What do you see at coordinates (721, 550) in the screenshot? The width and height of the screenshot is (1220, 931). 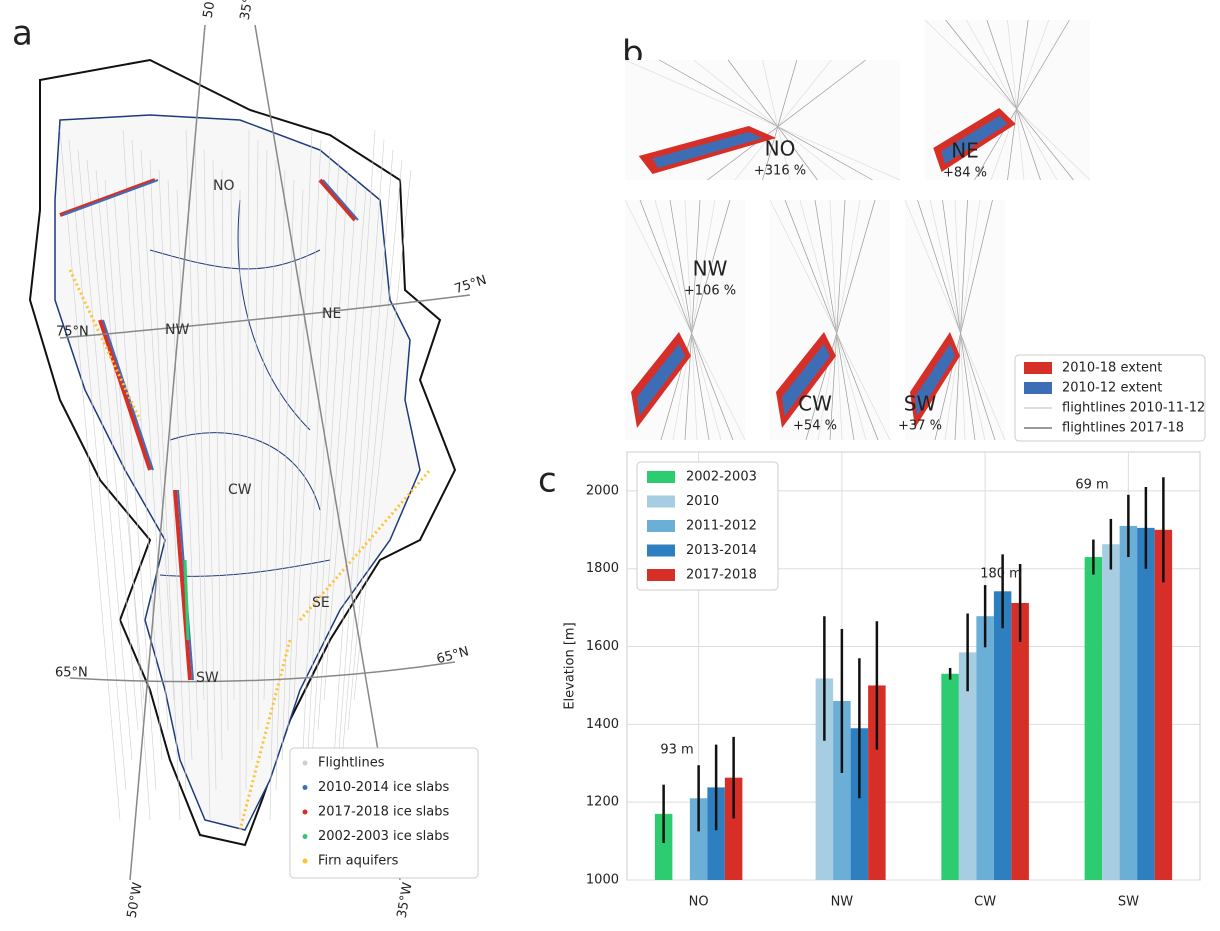 I see `legend-label: 2013-2014` at bounding box center [721, 550].